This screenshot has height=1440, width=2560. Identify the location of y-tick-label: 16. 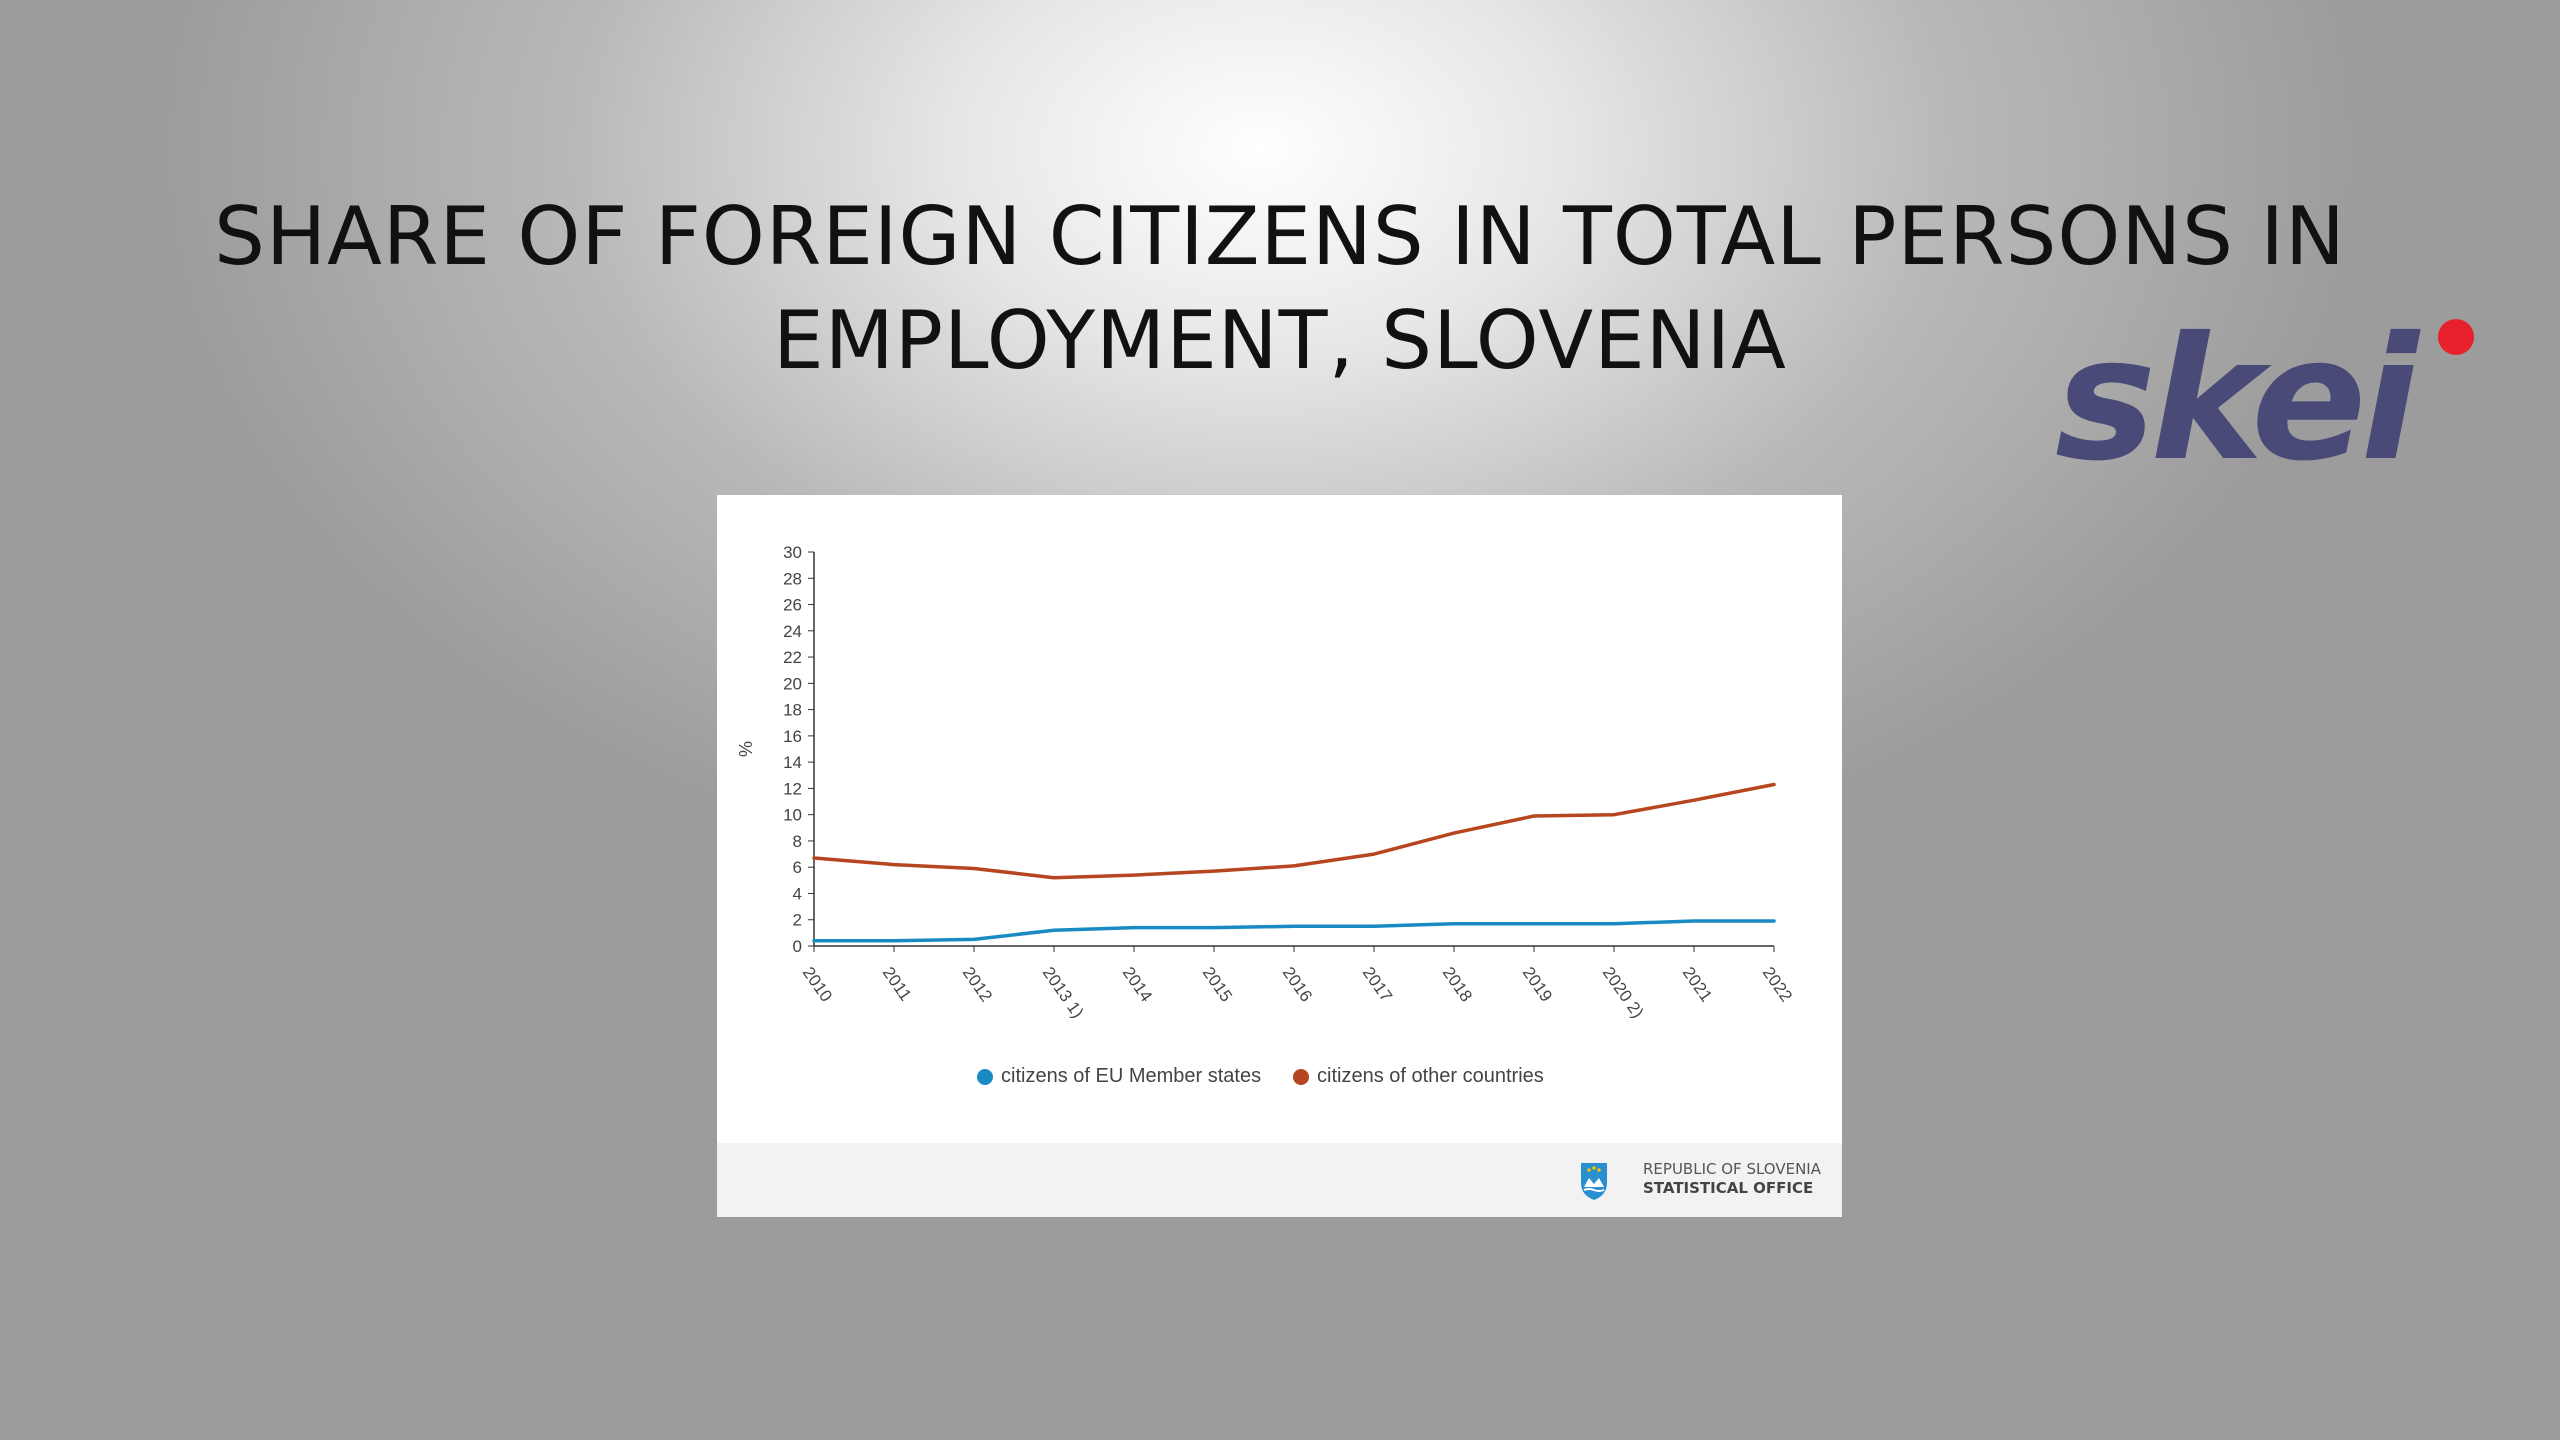
(792, 736).